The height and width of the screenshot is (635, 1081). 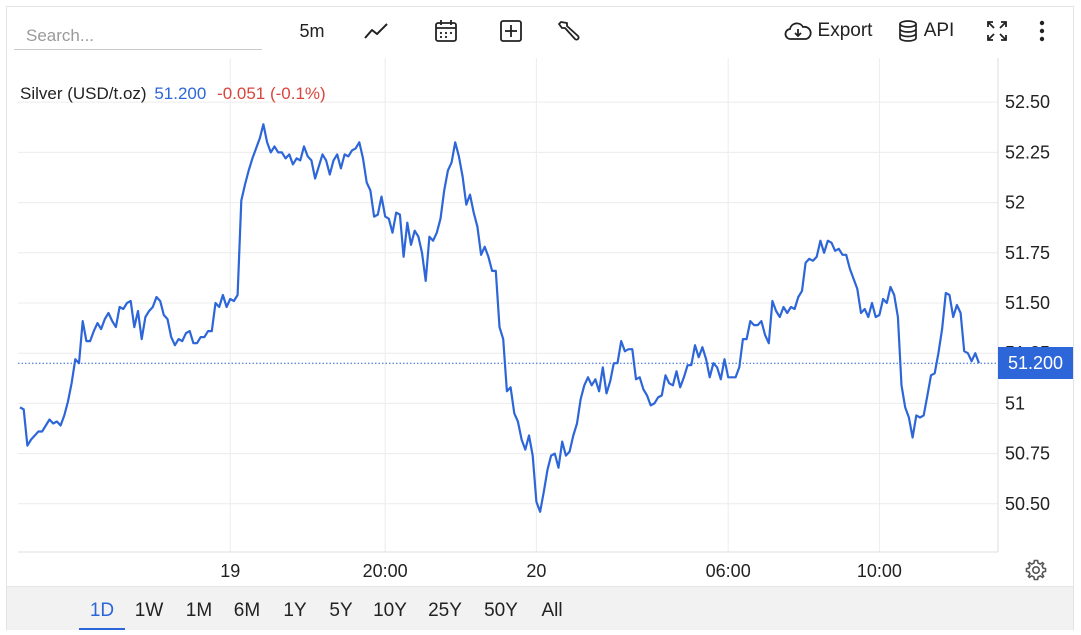 I want to click on range-1d: 1D, so click(x=102, y=608).